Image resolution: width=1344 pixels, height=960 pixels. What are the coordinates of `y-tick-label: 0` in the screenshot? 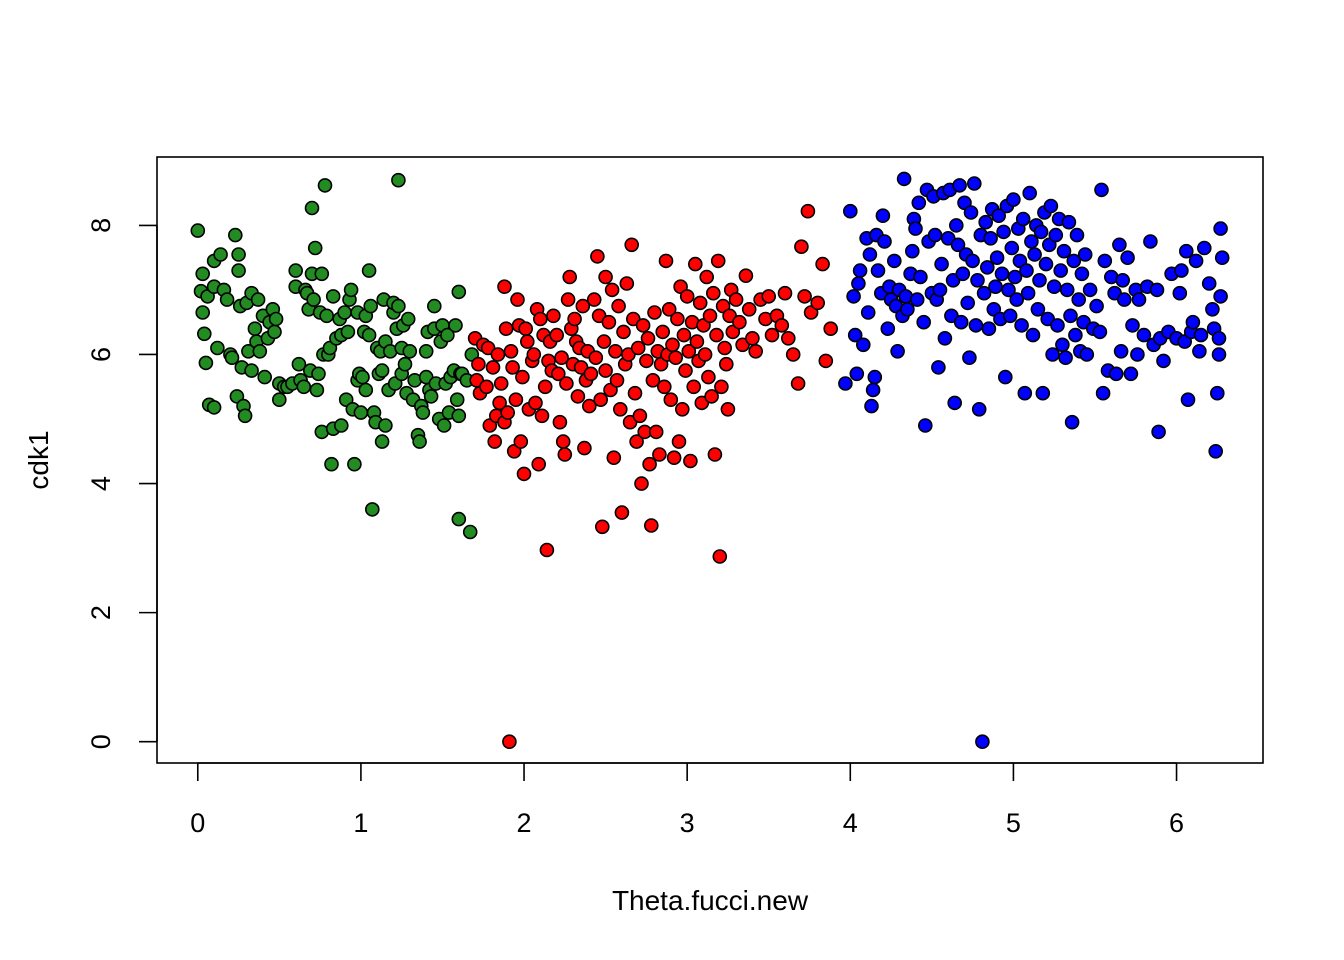 It's located at (101, 741).